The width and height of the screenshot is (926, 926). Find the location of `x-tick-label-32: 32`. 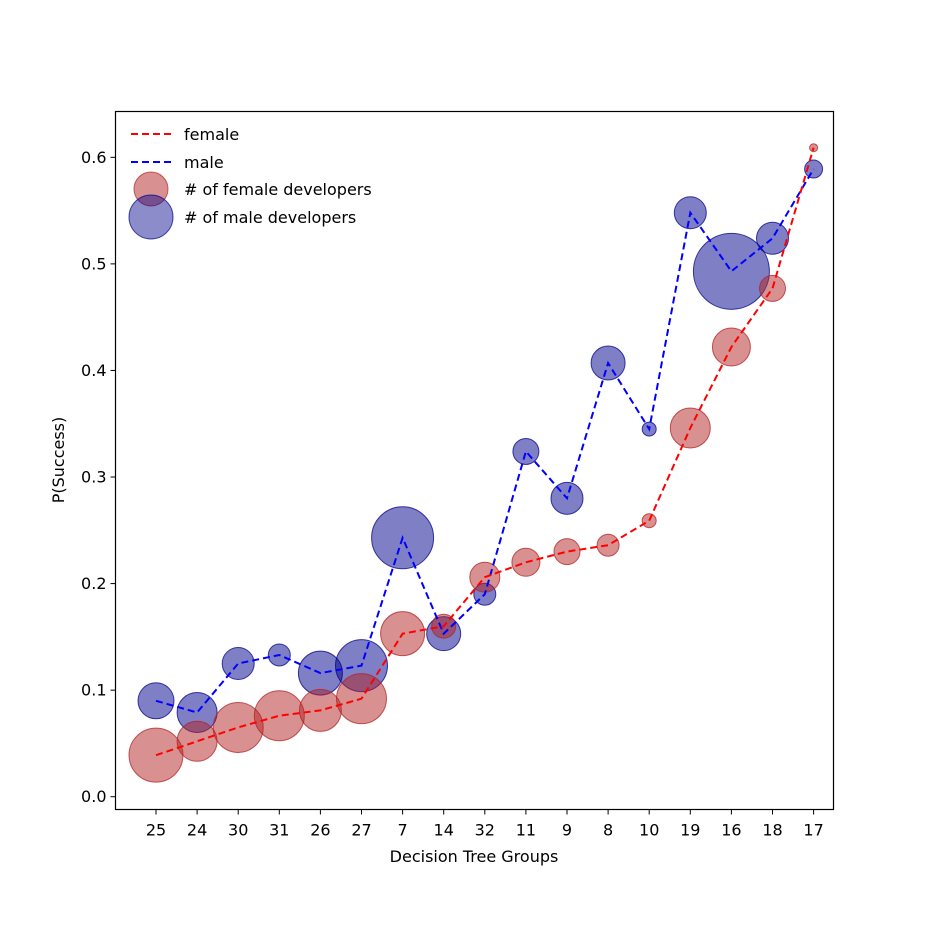

x-tick-label-32: 32 is located at coordinates (485, 830).